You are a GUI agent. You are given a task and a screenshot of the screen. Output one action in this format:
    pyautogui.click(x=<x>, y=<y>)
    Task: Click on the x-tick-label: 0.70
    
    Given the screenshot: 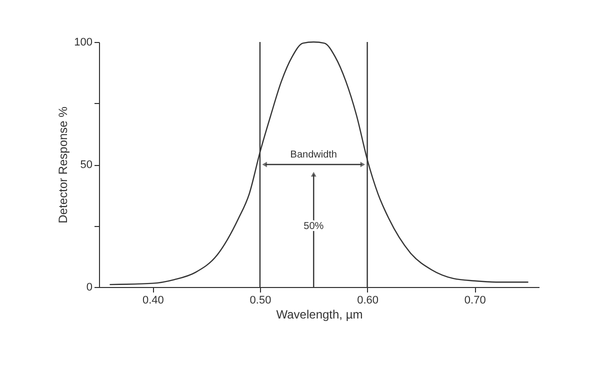 What is the action you would take?
    pyautogui.click(x=475, y=300)
    